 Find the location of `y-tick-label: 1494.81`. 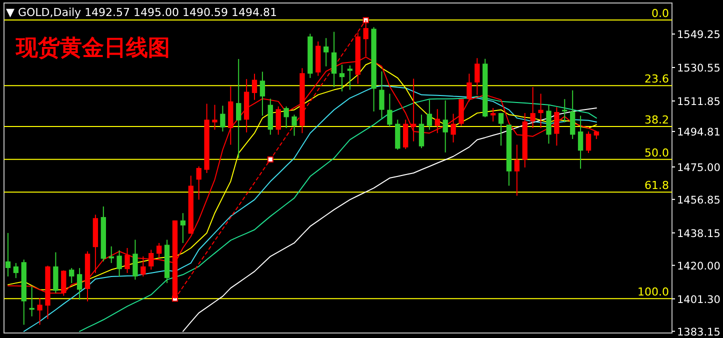

y-tick-label: 1494.81 is located at coordinates (698, 132).